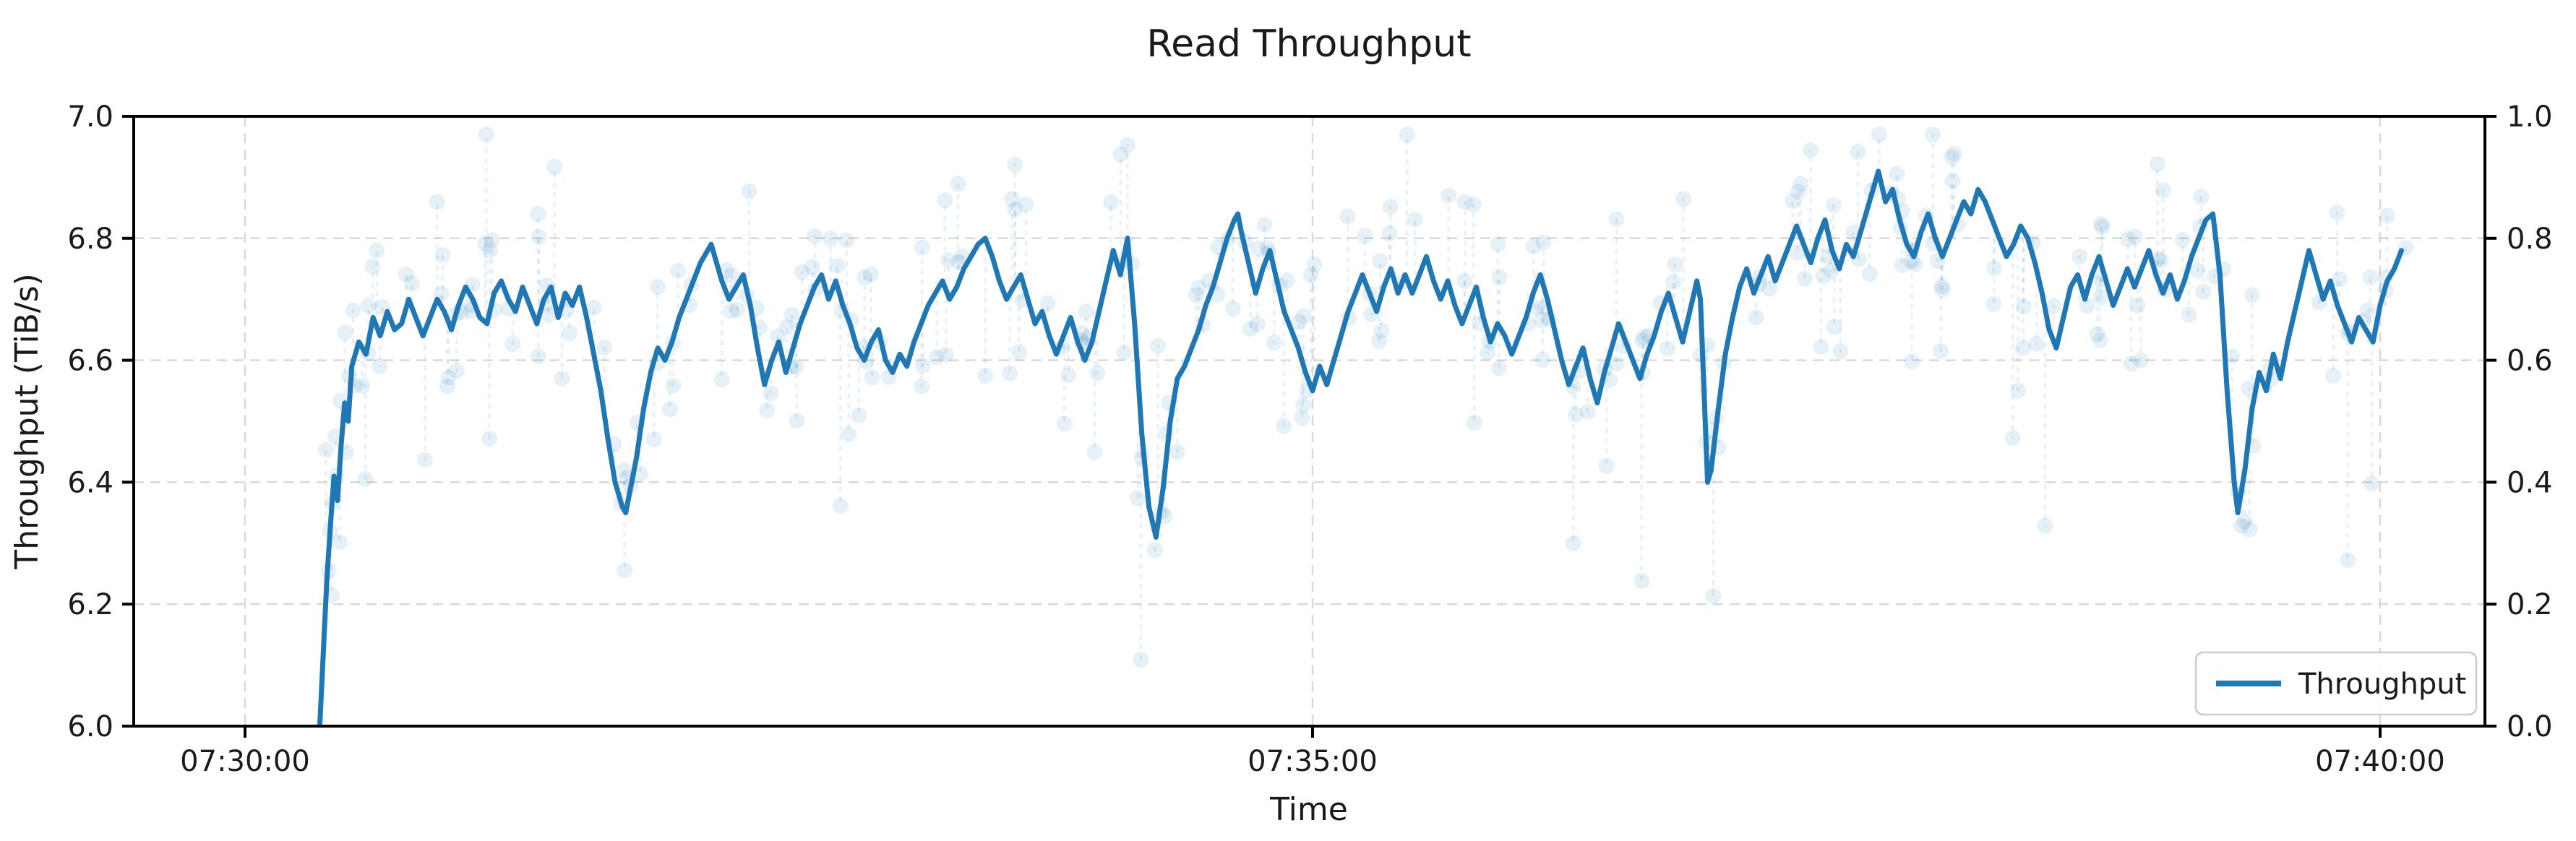  What do you see at coordinates (2530, 726) in the screenshot?
I see `y-tick-label-right: 0.0` at bounding box center [2530, 726].